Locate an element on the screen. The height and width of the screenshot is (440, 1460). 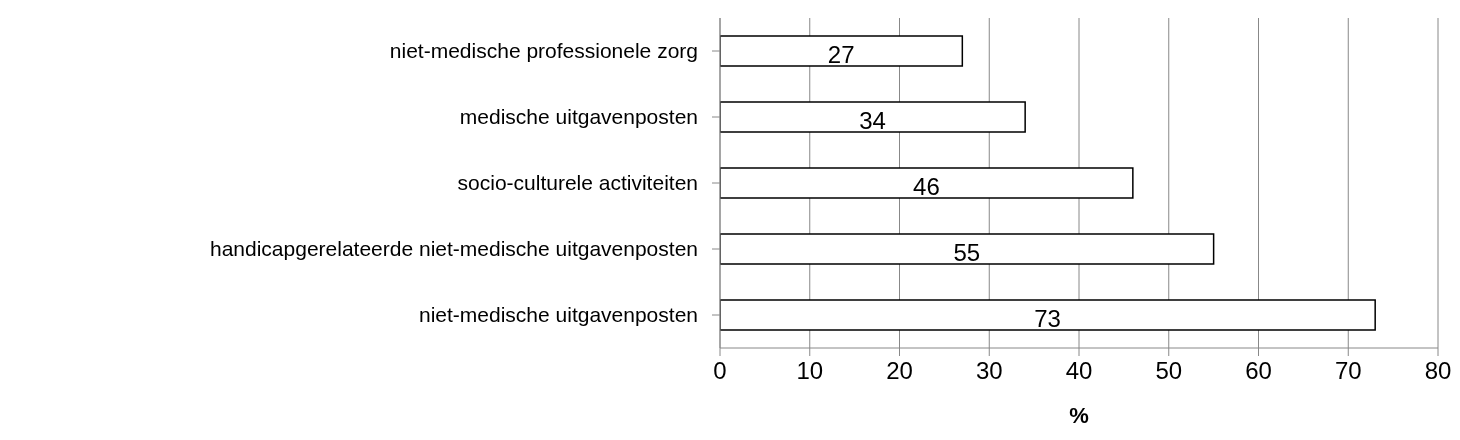
data-label: 27 is located at coordinates (841, 54).